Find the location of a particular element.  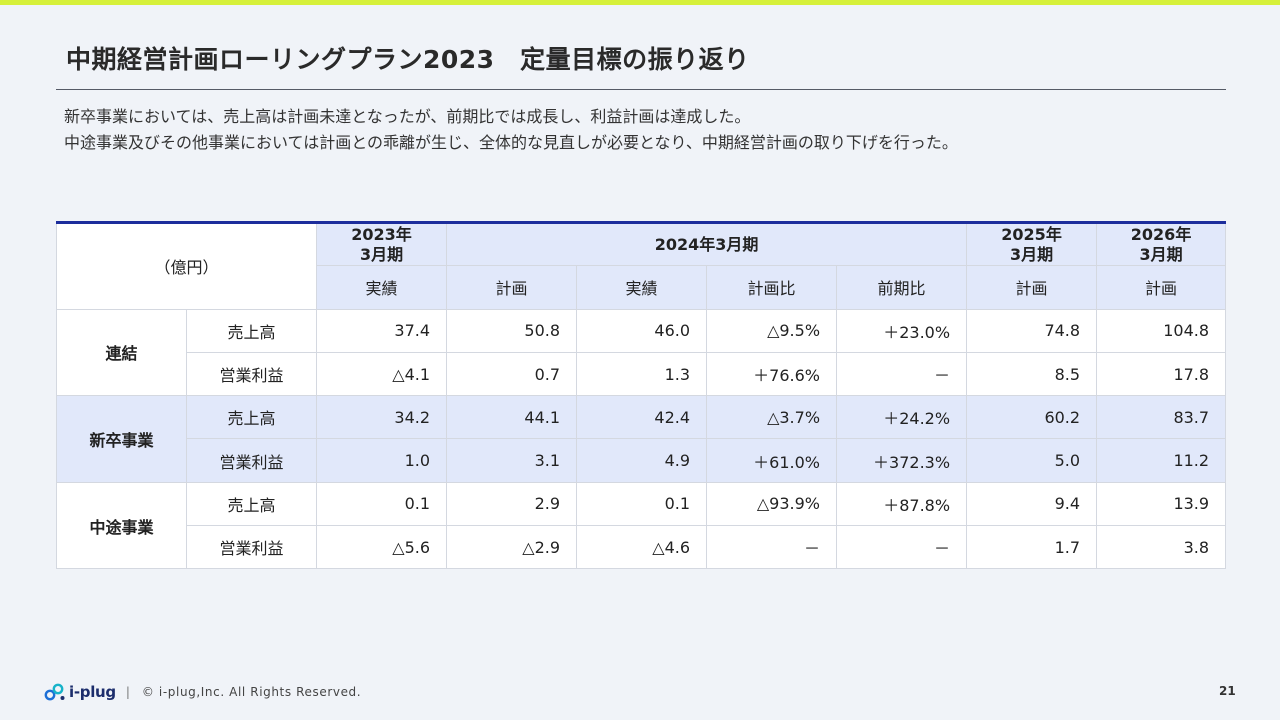

table-cell: 4.9 is located at coordinates (642, 460).